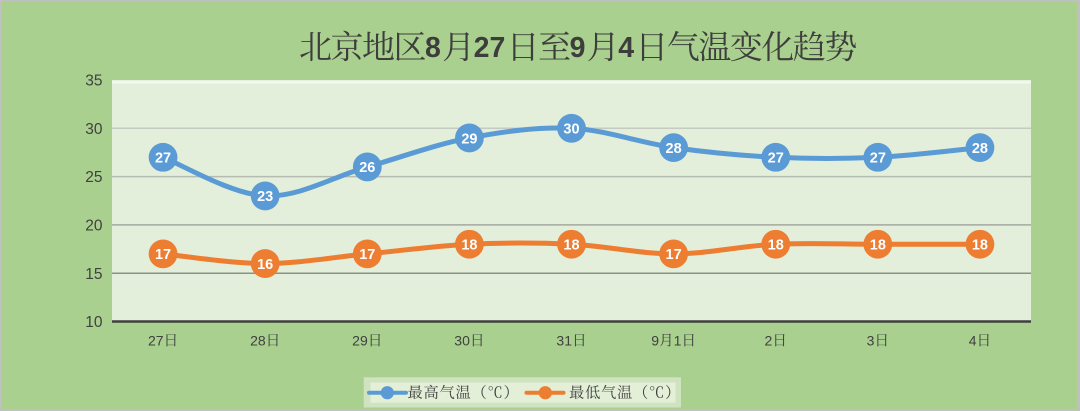  Describe the element at coordinates (367, 168) in the screenshot. I see `svg-text: 26` at that location.